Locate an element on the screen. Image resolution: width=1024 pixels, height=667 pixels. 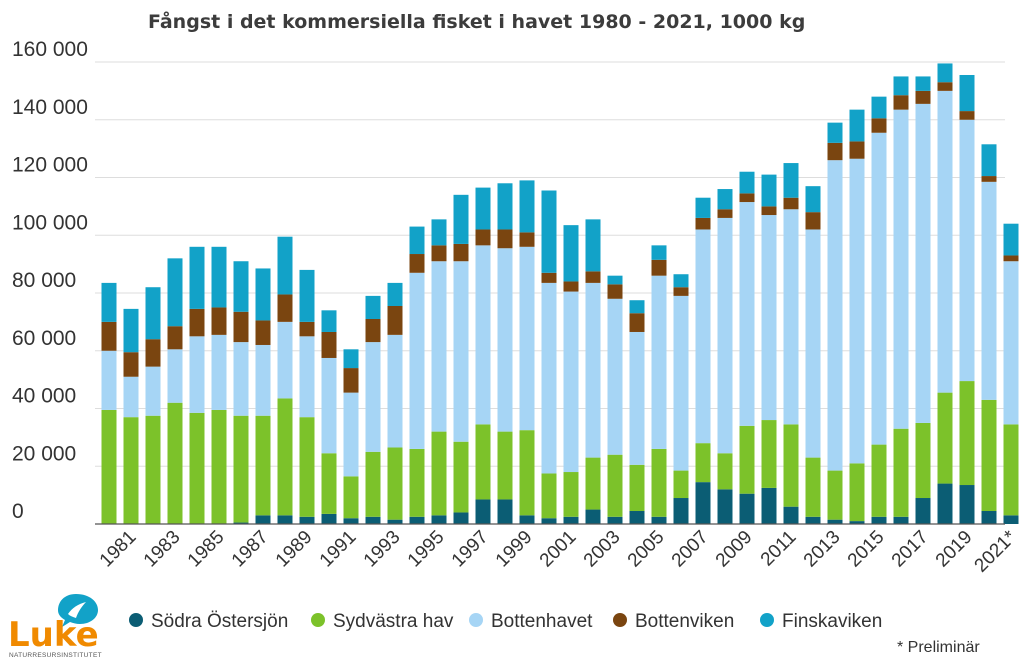
x-tick-label: 2003 is located at coordinates (602, 549).